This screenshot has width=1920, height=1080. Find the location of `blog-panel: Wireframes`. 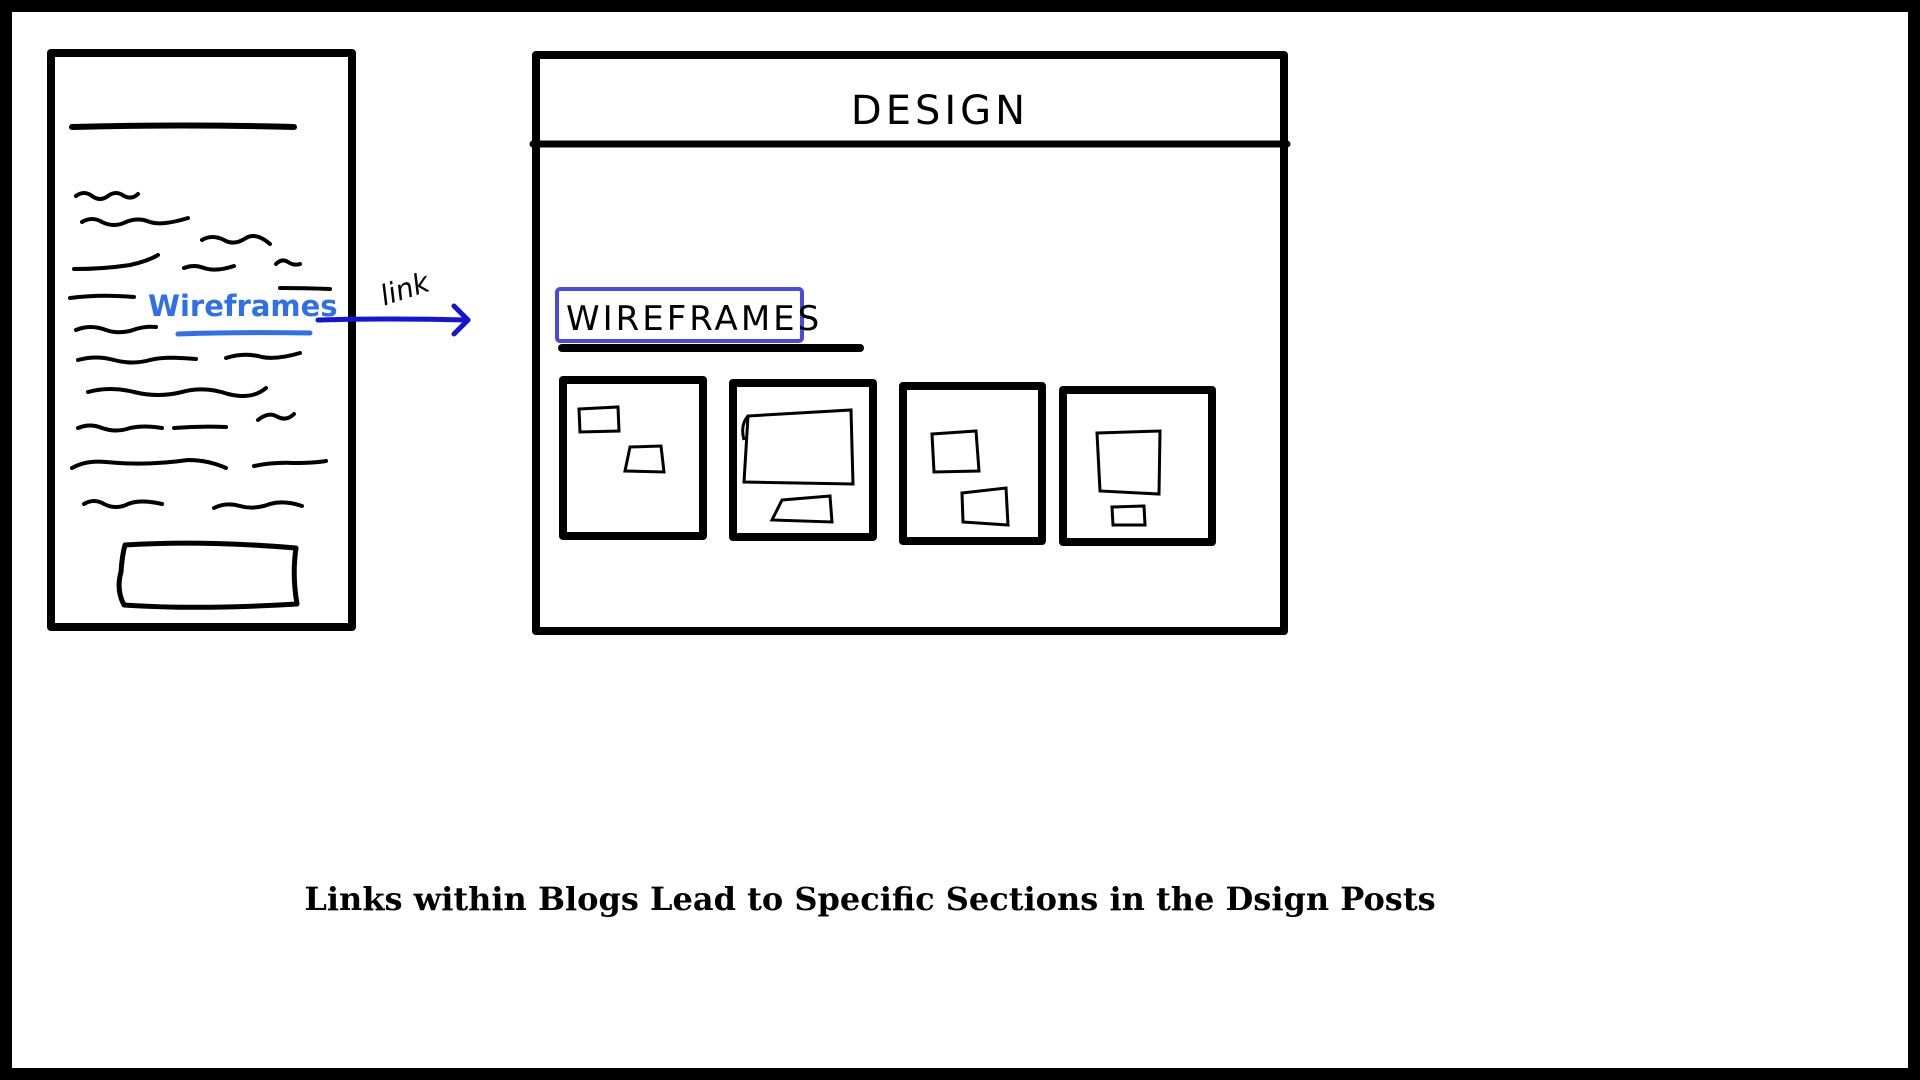

blog-panel: Wireframes is located at coordinates (201, 340).